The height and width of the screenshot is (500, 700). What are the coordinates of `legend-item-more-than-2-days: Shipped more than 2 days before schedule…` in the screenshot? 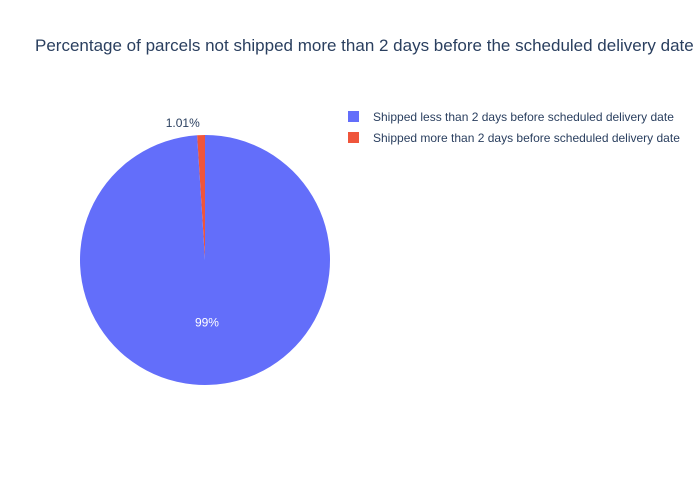 It's located at (514, 137).